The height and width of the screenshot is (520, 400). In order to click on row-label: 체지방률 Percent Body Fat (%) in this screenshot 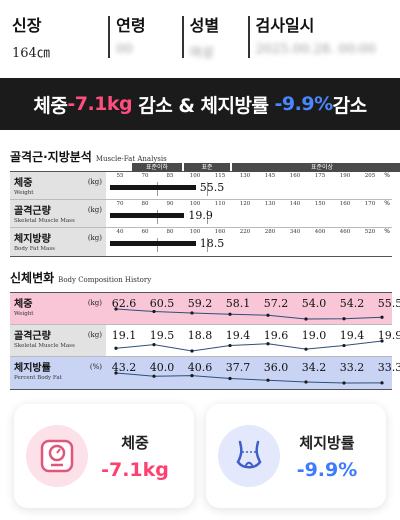, I will do `click(58, 373)`.